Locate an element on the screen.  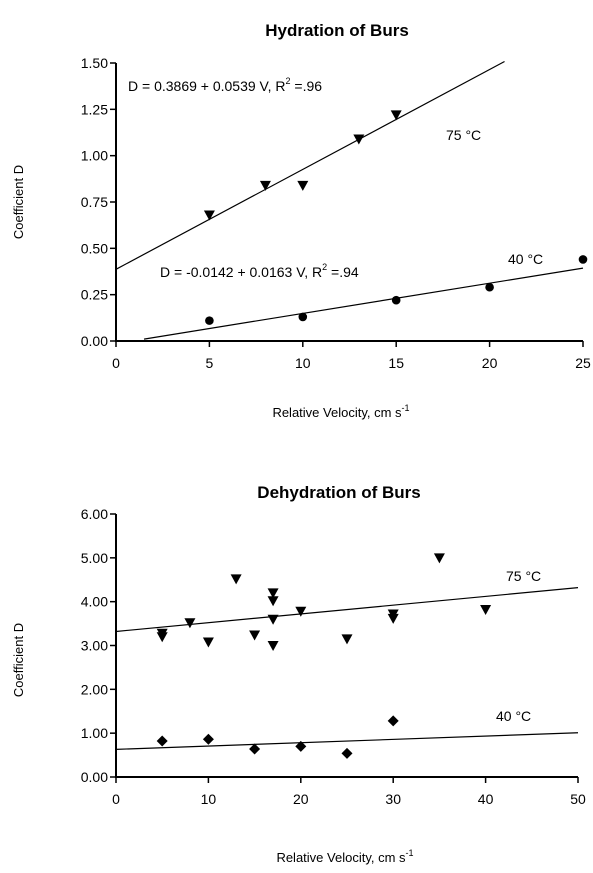
hydration-x-tick-label: 20 is located at coordinates (490, 363).